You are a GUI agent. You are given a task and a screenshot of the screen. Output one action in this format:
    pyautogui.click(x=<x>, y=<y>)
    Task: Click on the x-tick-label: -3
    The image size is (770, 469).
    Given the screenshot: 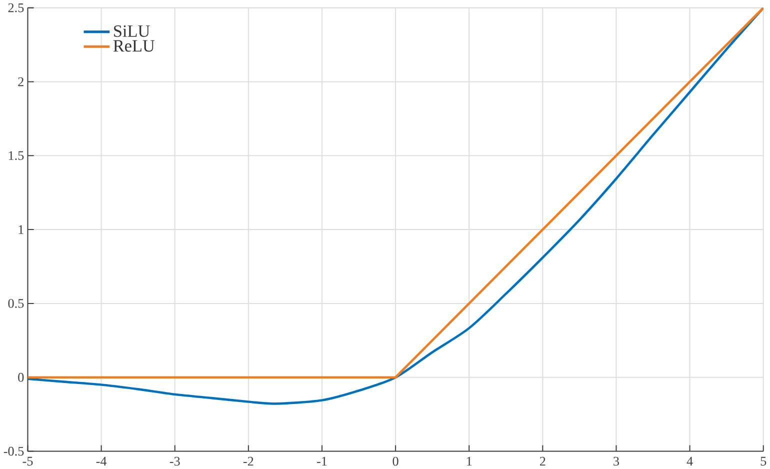 What is the action you would take?
    pyautogui.click(x=175, y=461)
    